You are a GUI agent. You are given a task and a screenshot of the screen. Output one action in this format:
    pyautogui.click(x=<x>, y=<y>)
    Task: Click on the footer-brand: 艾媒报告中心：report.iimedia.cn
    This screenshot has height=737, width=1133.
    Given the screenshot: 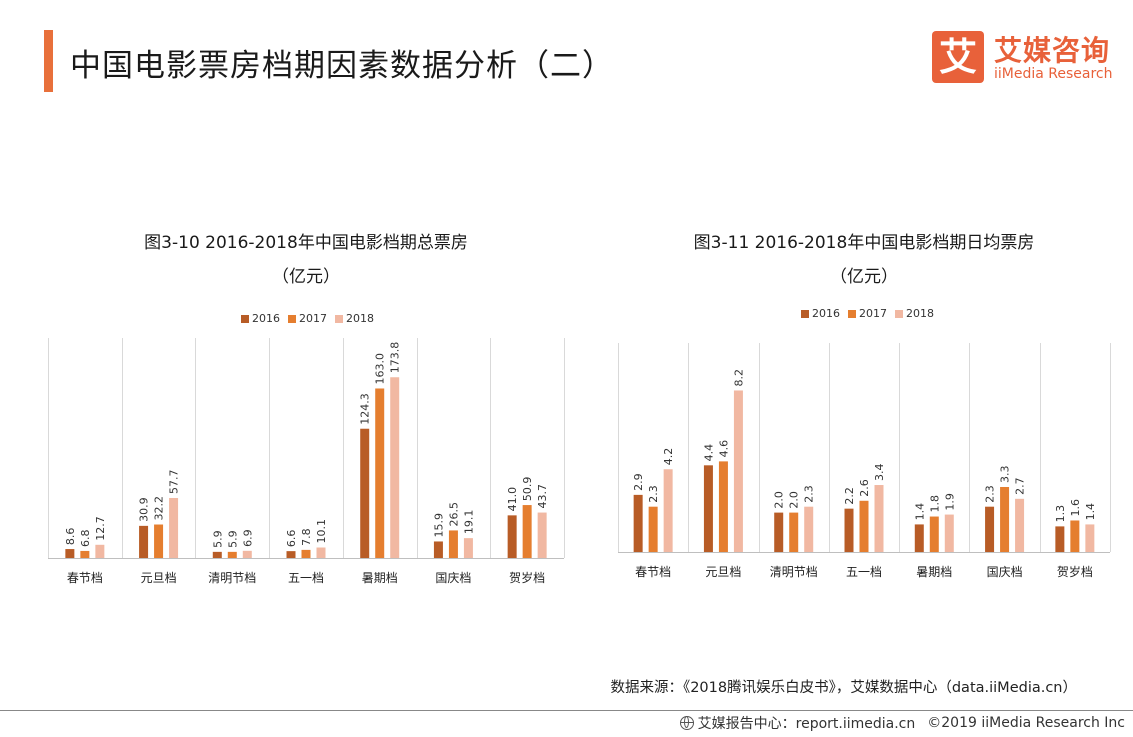 What is the action you would take?
    pyautogui.click(x=806, y=724)
    